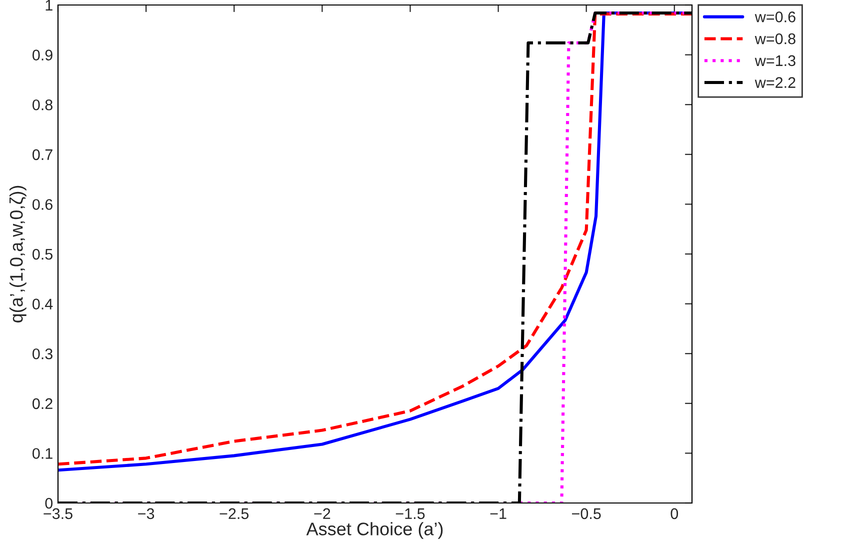  What do you see at coordinates (322, 513) in the screenshot?
I see `x-tick-label: −2` at bounding box center [322, 513].